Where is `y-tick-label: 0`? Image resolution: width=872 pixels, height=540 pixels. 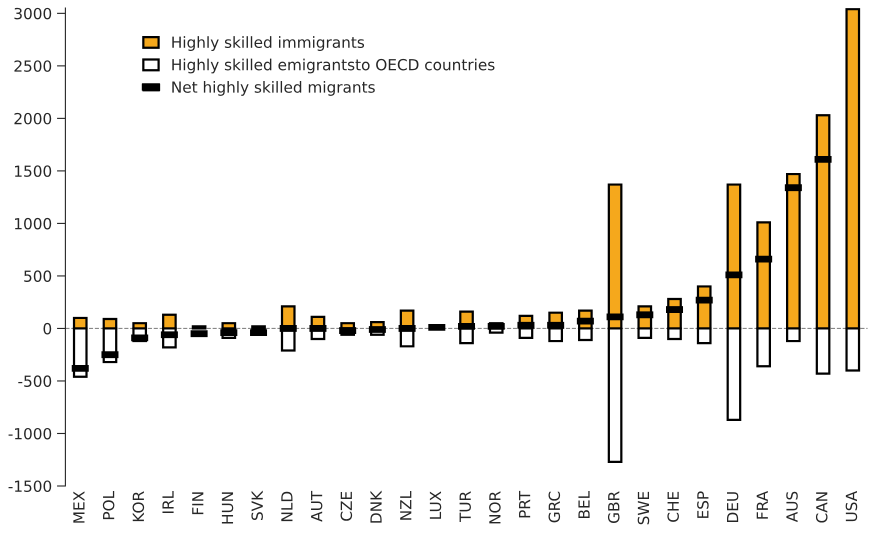 y-tick-label: 0 is located at coordinates (47, 328).